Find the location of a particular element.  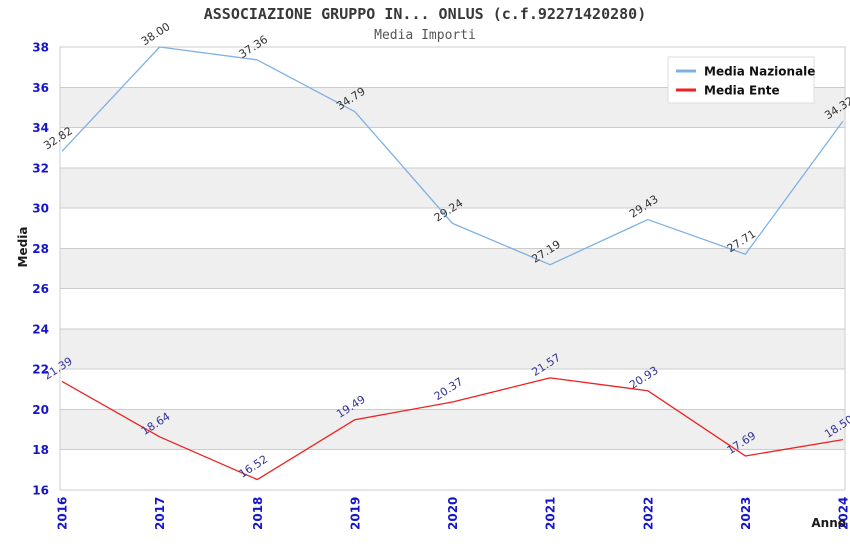

y-axis-tick-labels: 16 18 20 22 24 26 28 30 32 34 36 38 is located at coordinates (40, 269).